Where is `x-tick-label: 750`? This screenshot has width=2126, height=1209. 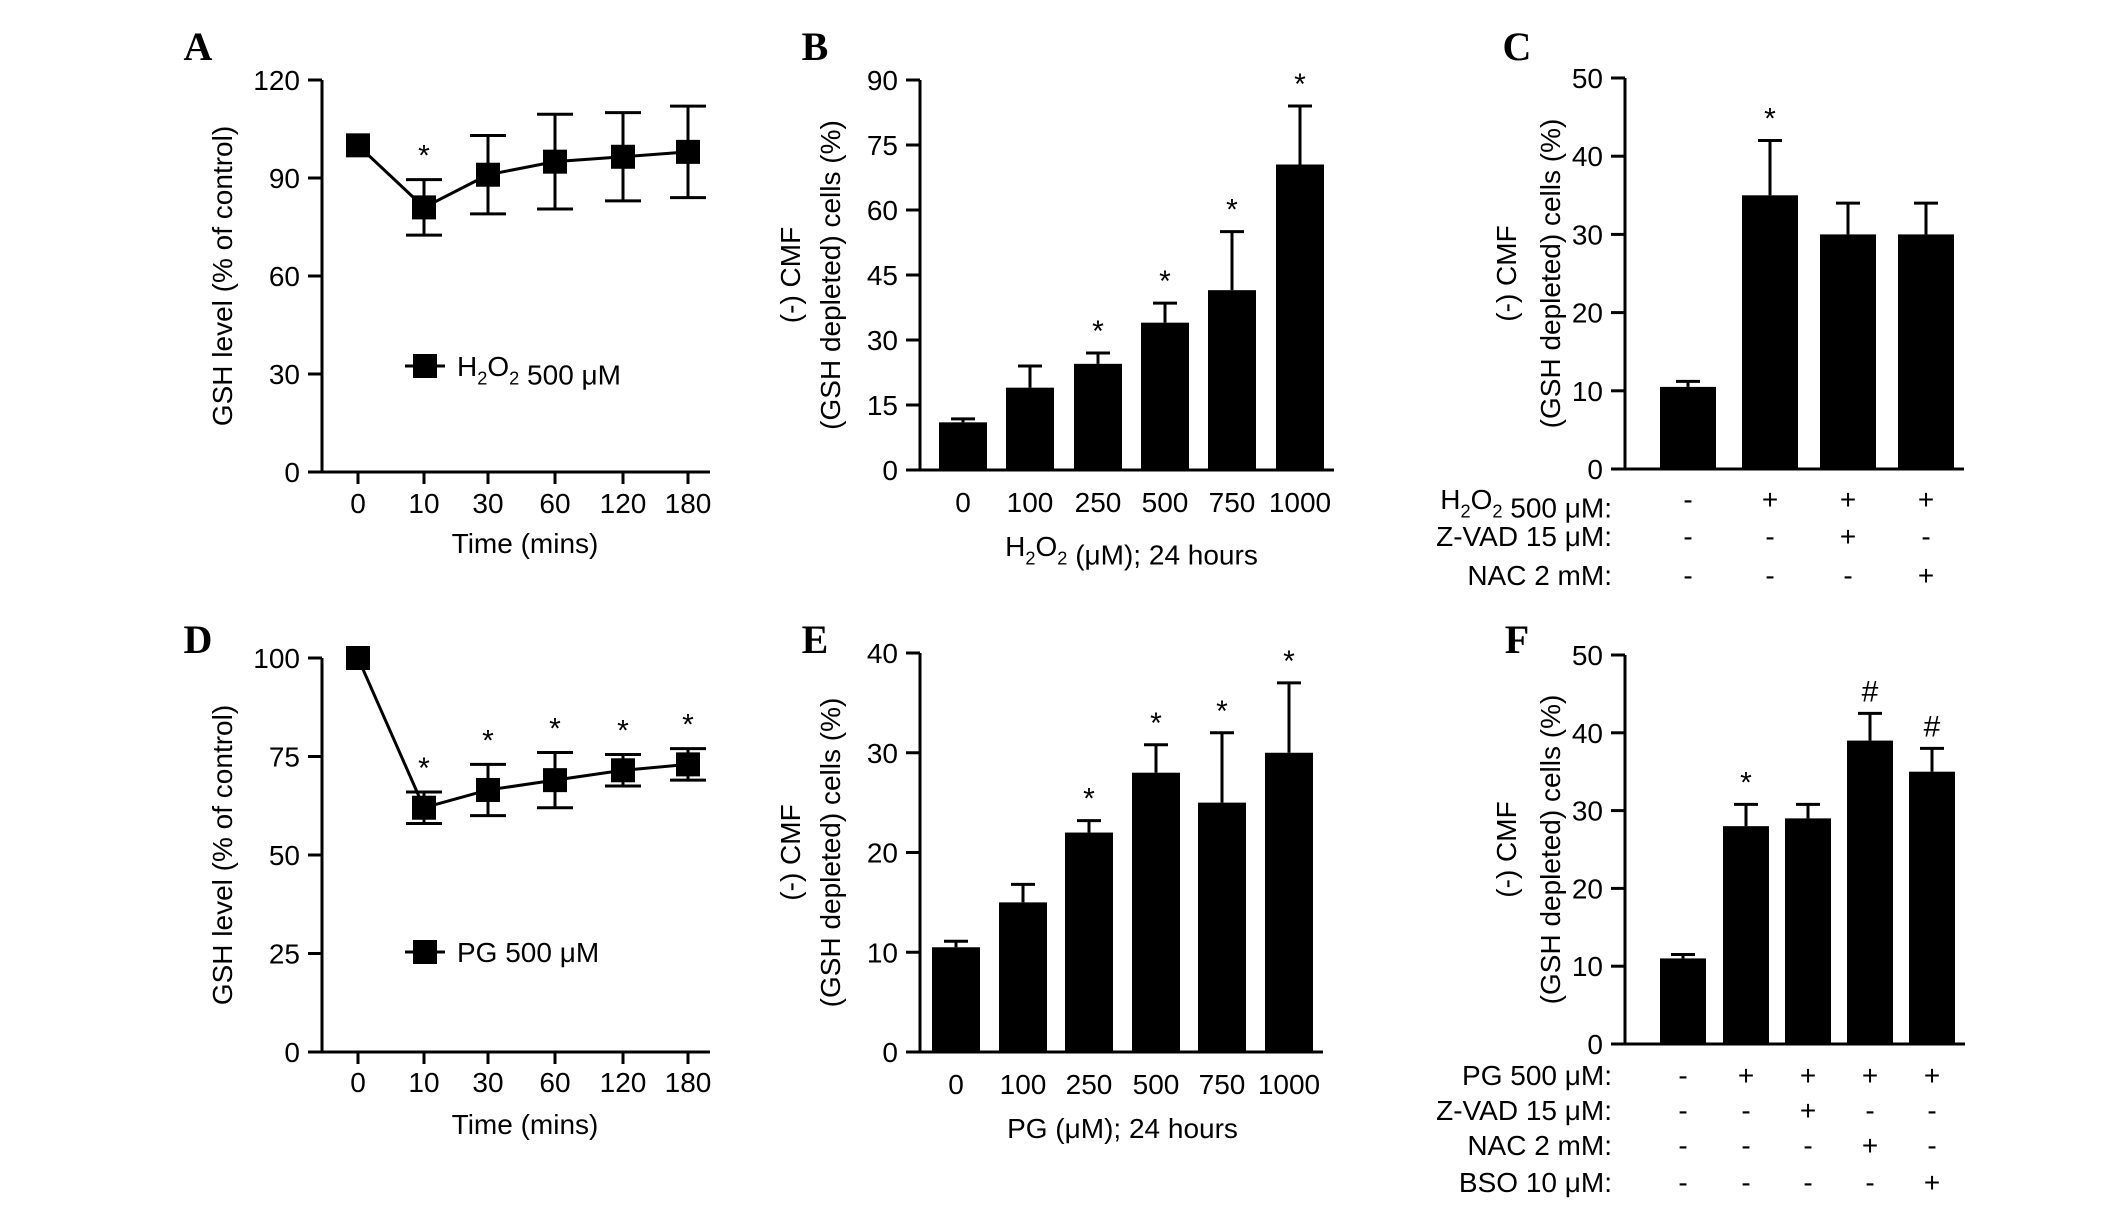
x-tick-label: 750 is located at coordinates (1232, 502).